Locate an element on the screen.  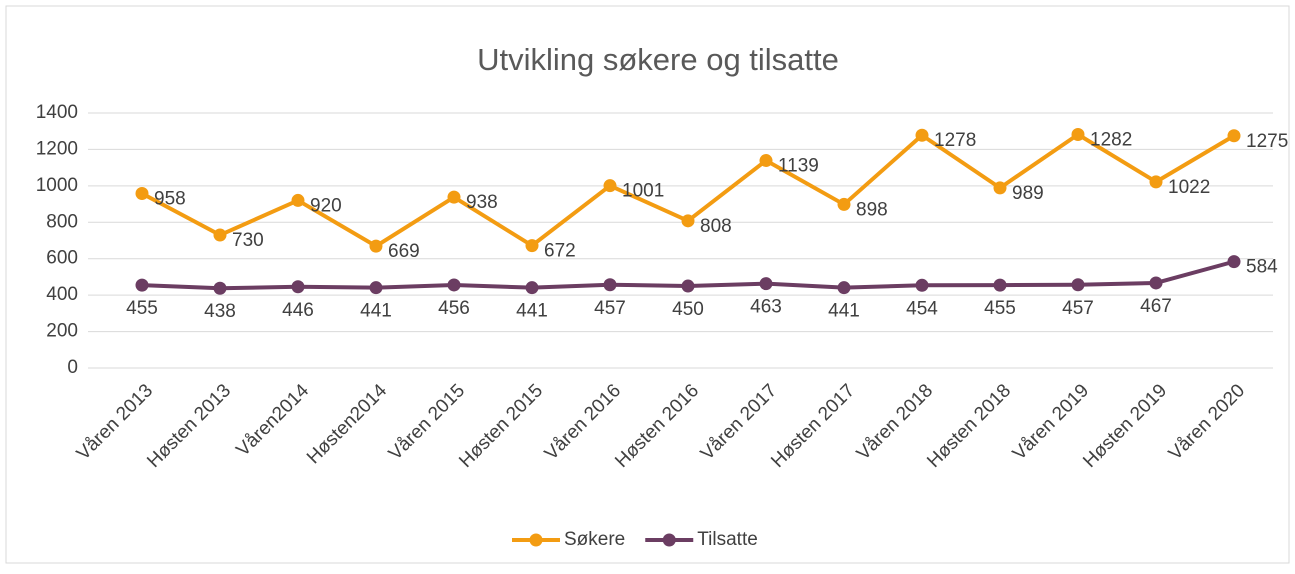
data-label: 989 is located at coordinates (1028, 193).